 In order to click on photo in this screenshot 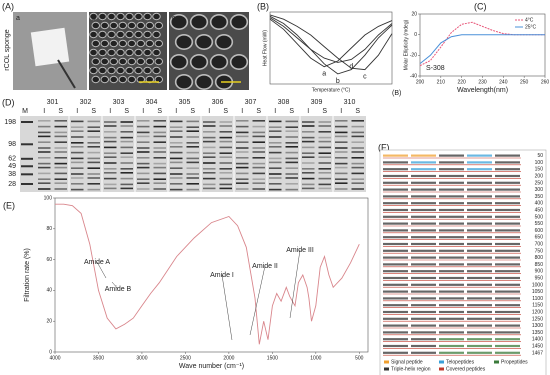, I will do `click(50, 51)`.